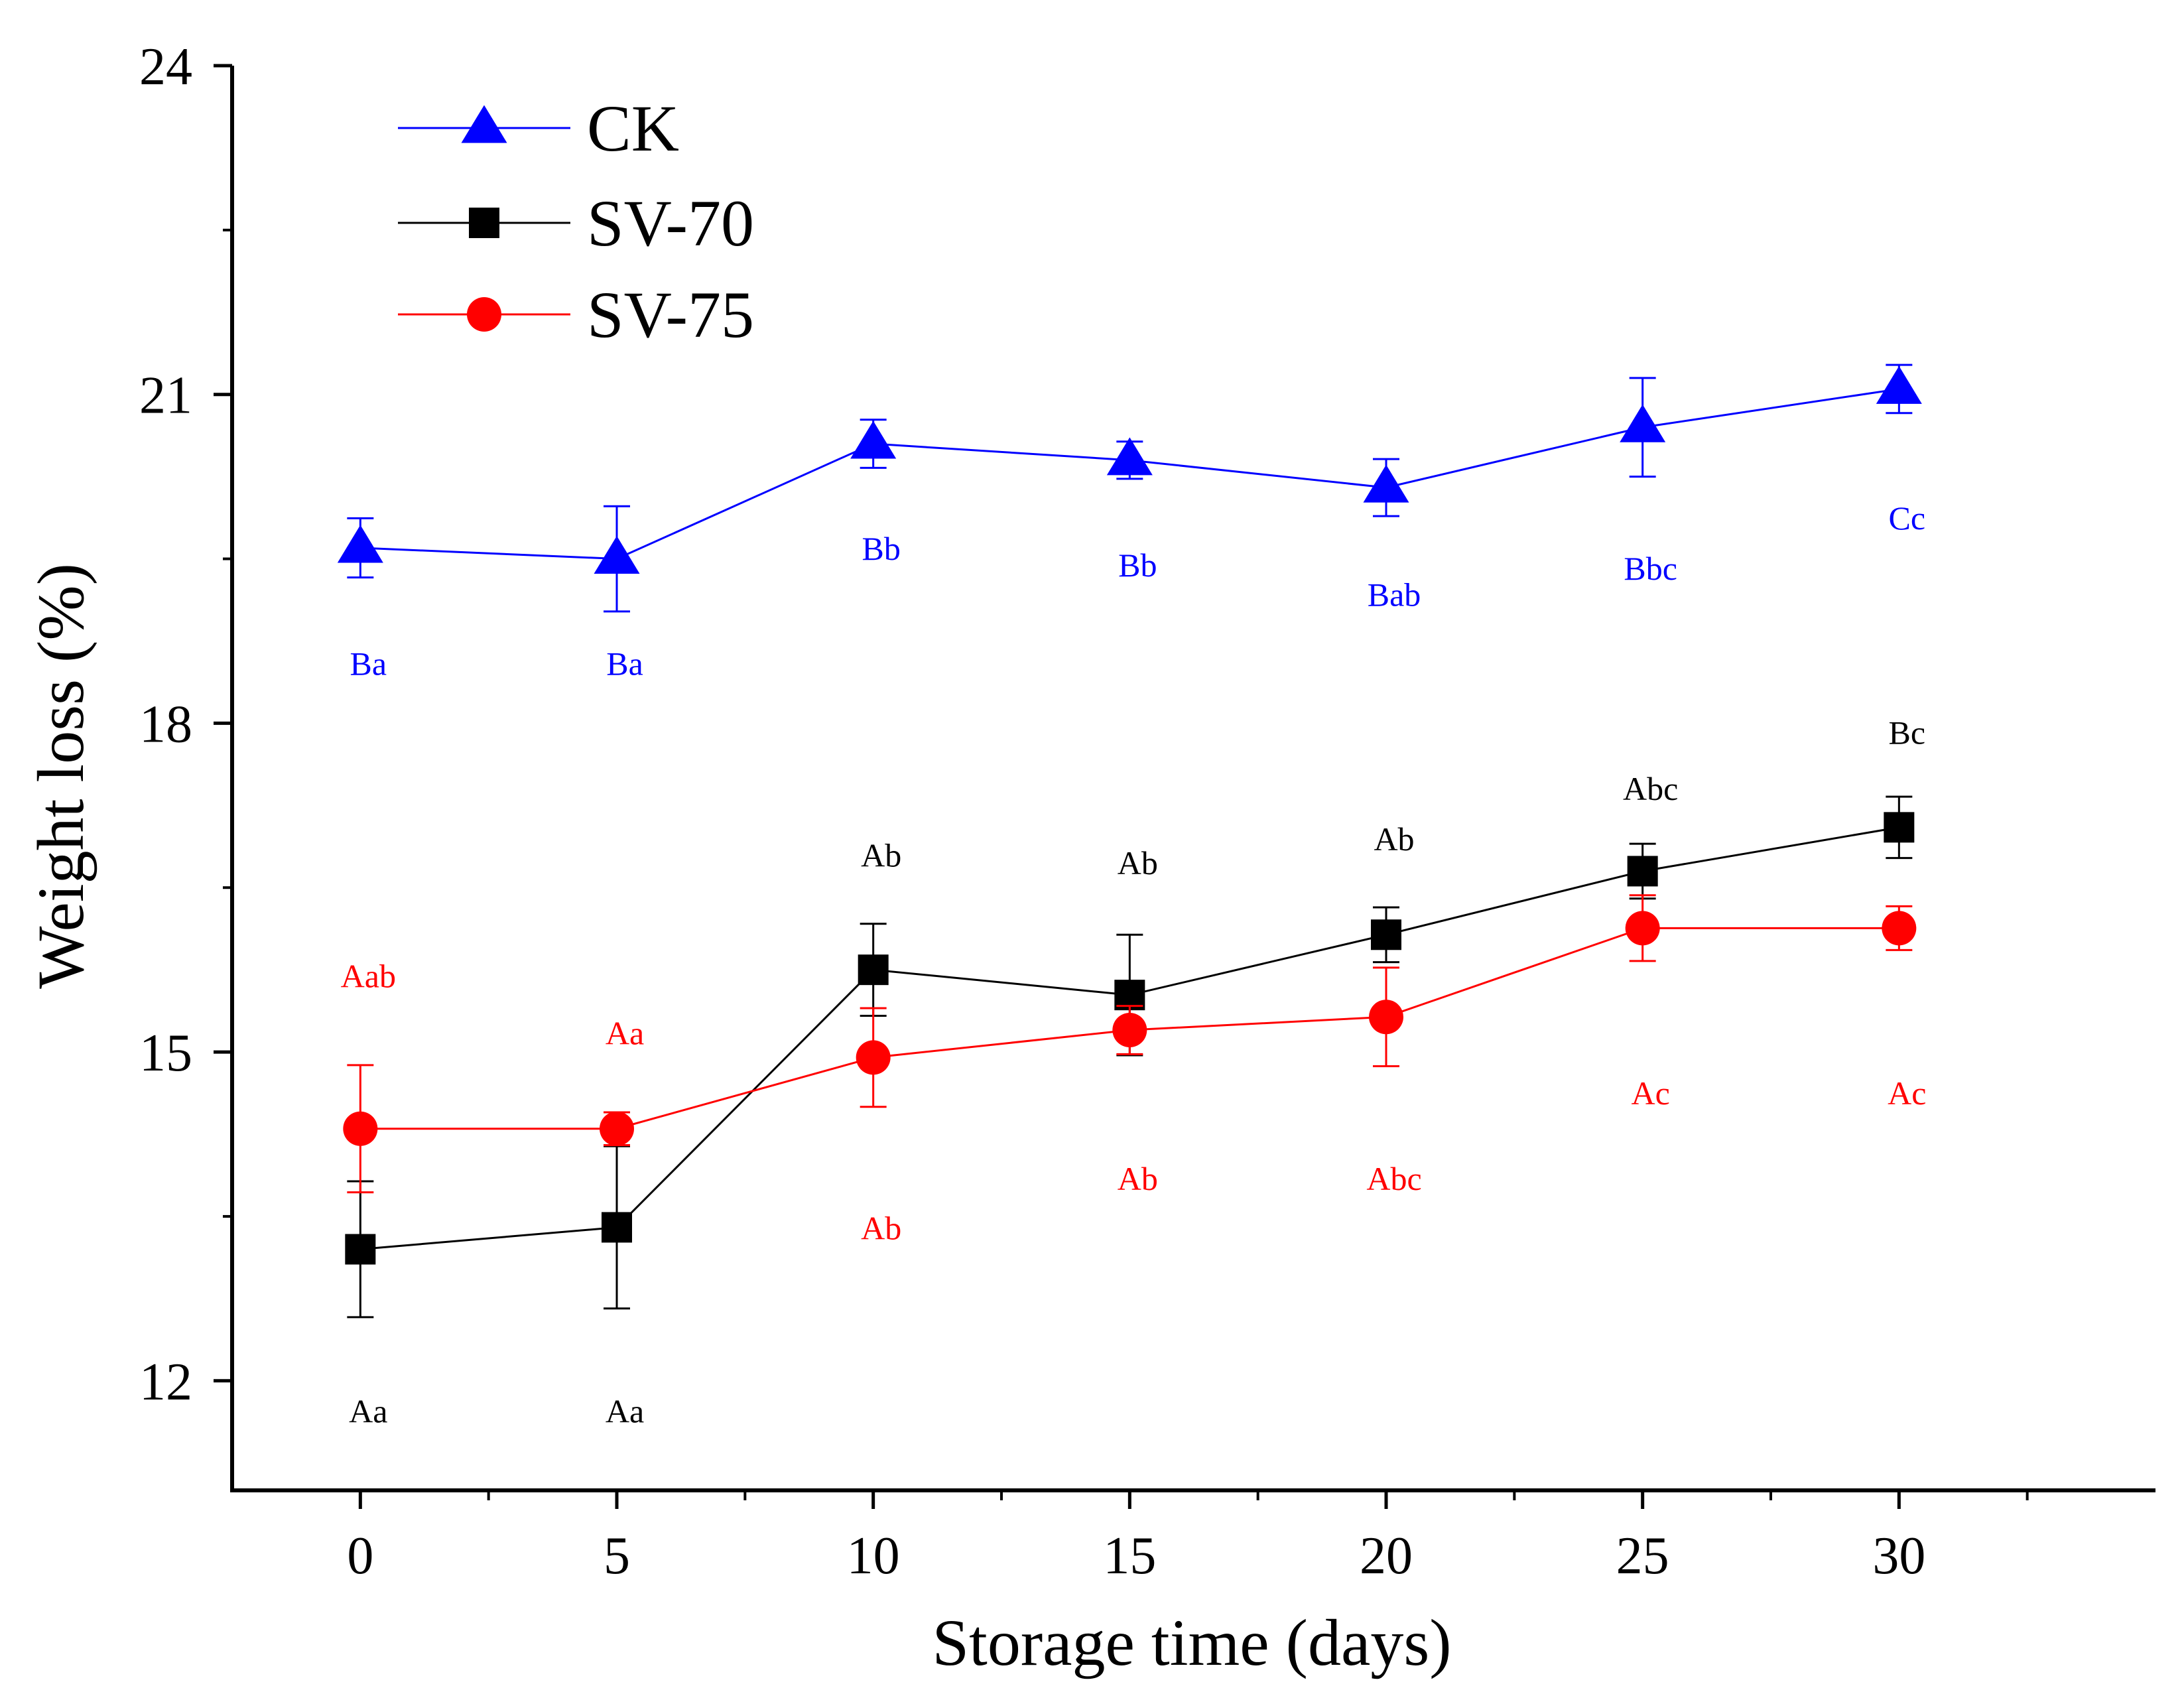  Describe the element at coordinates (165, 396) in the screenshot. I see `y-tick-label: 21` at that location.